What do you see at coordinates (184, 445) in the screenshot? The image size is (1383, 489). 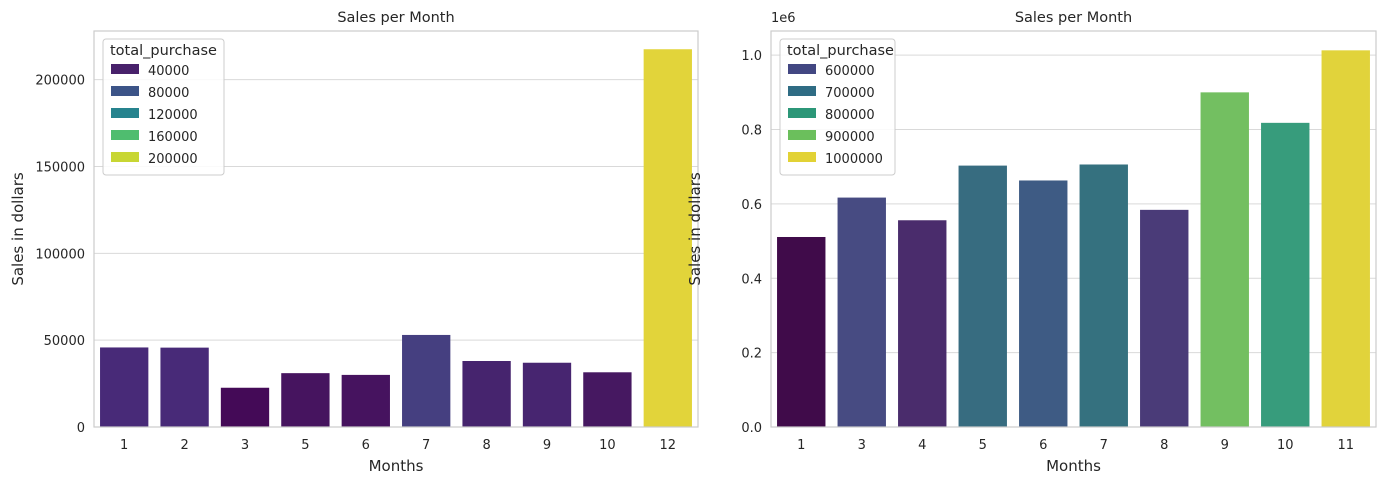 I see `x-tick-label: 2` at bounding box center [184, 445].